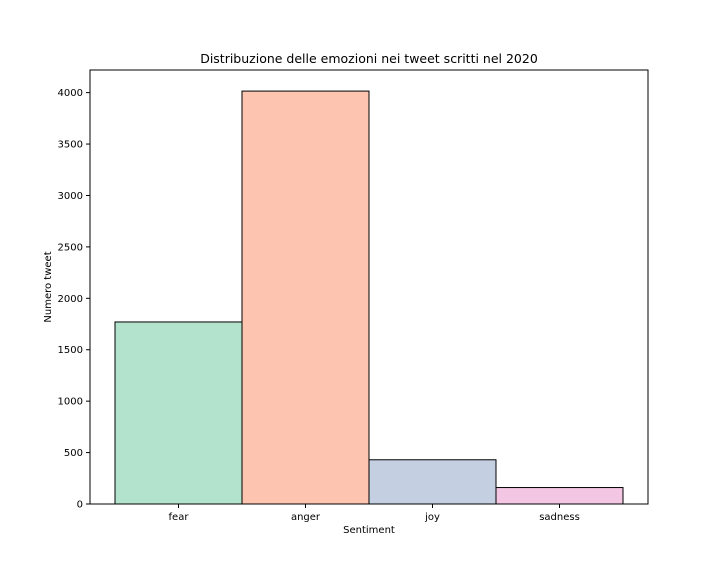 Image resolution: width=720 pixels, height=580 pixels. I want to click on y-tick-label-3000: 3000, so click(70, 196).